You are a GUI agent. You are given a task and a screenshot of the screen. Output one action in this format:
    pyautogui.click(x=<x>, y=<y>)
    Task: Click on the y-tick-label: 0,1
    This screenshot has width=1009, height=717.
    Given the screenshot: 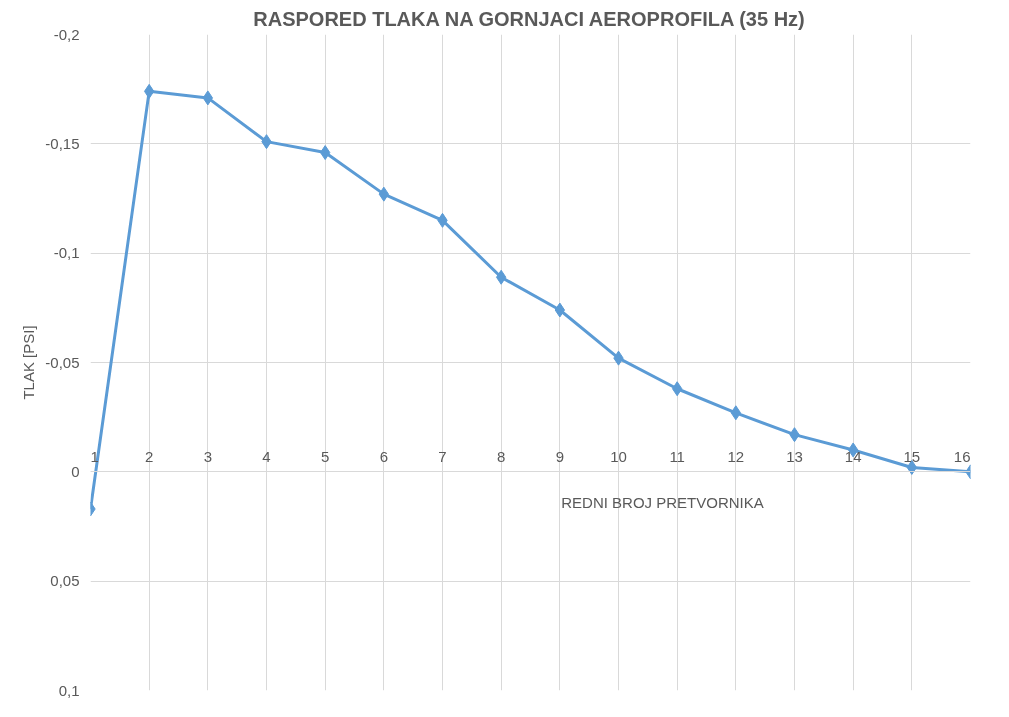 What is the action you would take?
    pyautogui.click(x=69, y=690)
    